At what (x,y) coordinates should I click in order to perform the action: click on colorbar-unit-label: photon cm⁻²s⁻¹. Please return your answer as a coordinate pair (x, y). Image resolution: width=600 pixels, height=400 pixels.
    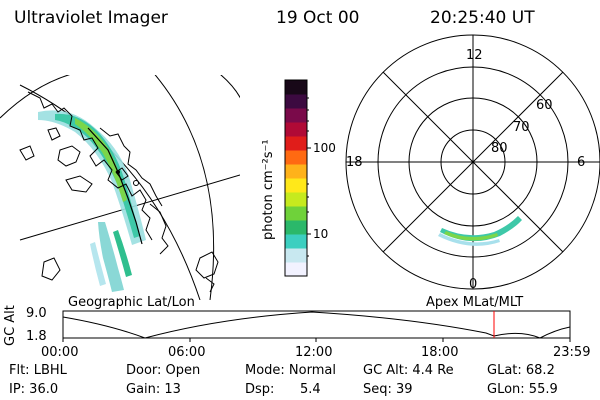
    Looking at the image, I should click on (268, 189).